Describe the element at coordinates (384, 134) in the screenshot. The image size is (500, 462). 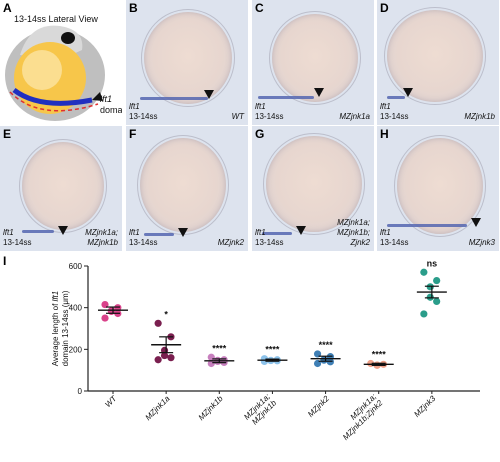
I see `panel-letter: H` at that location.